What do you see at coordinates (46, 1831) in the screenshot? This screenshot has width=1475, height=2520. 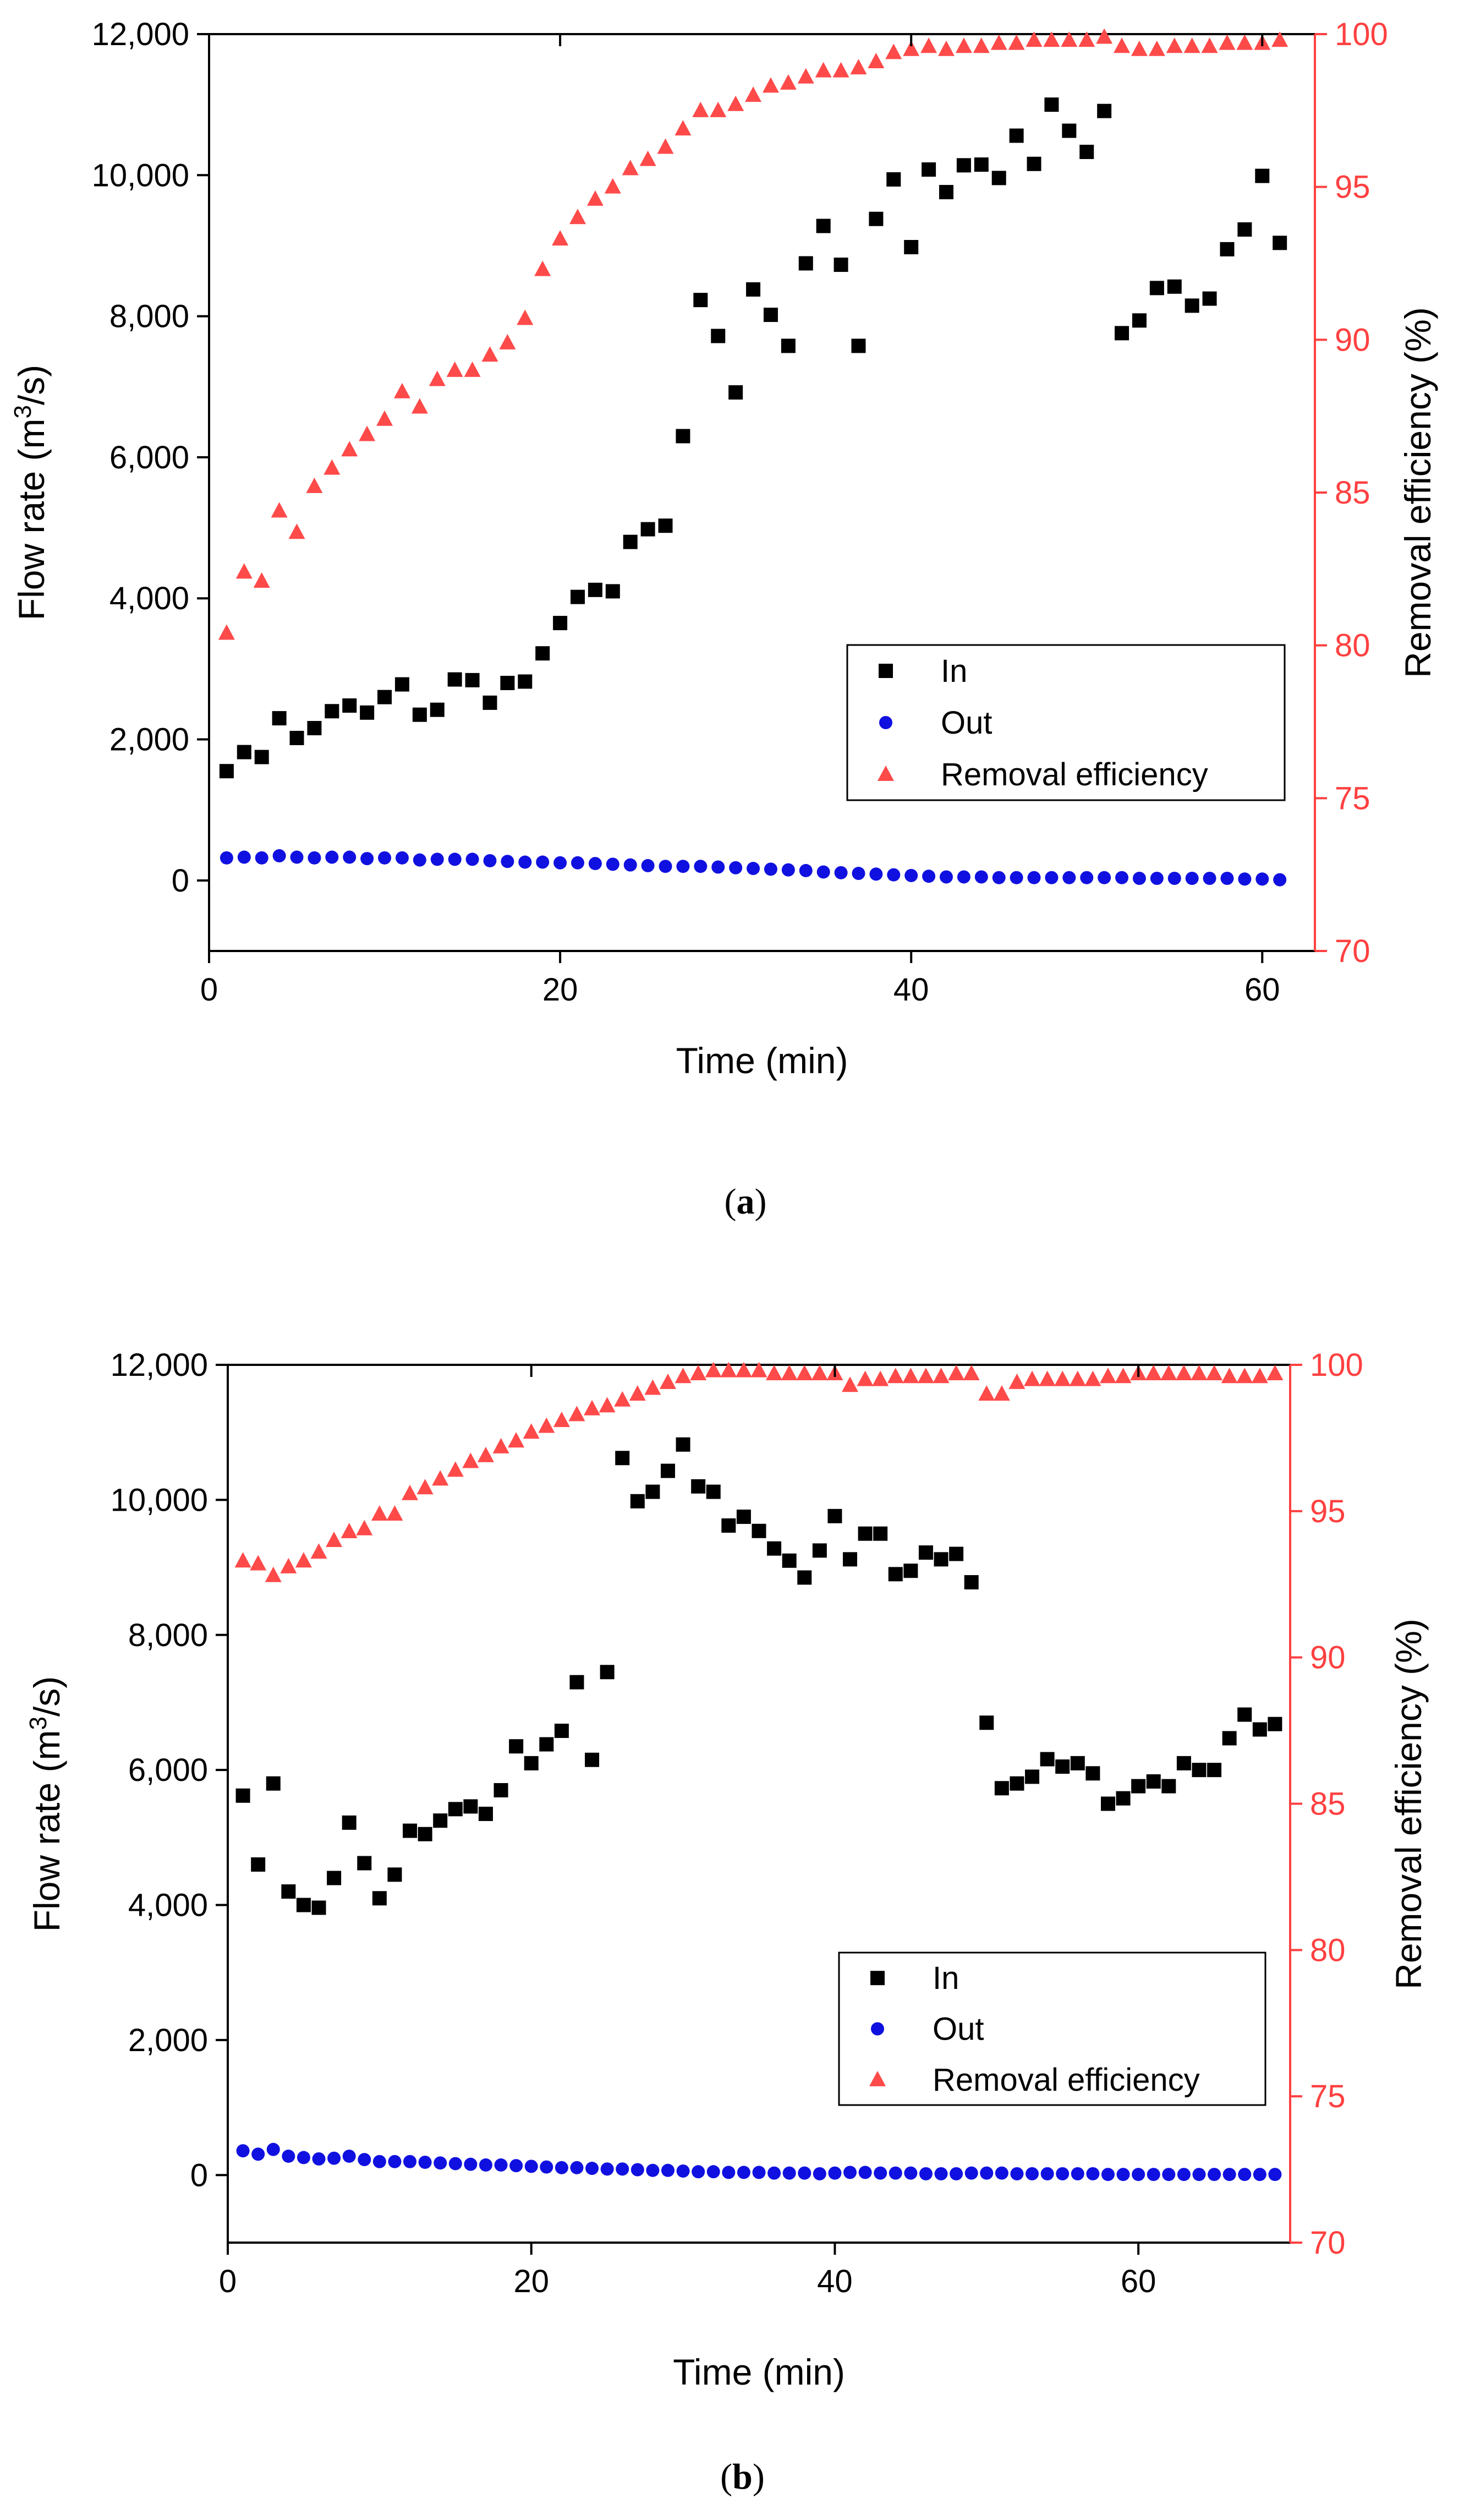 I see `chart-b-y-axis-title-prefix: Flow rate (m` at bounding box center [46, 1831].